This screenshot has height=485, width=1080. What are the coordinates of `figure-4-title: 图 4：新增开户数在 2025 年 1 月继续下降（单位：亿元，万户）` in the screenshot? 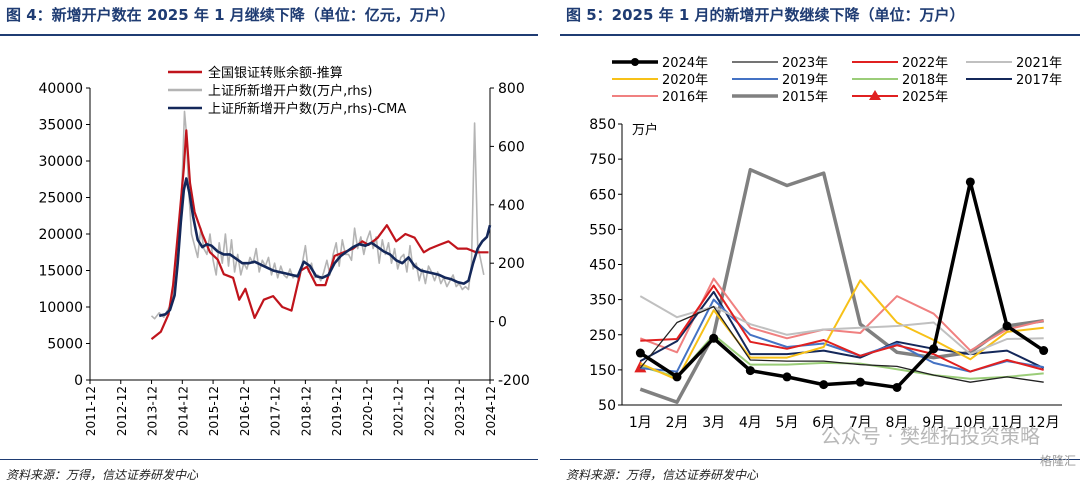 It's located at (230, 15).